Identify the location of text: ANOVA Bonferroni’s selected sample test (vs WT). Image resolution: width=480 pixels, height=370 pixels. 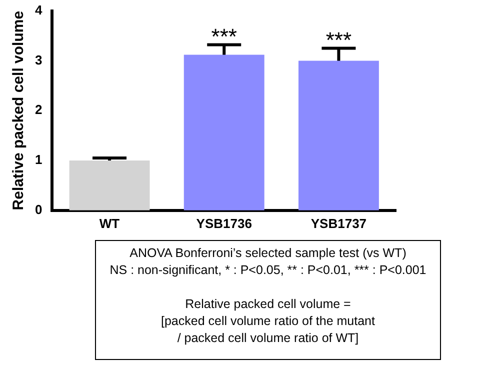
(268, 253).